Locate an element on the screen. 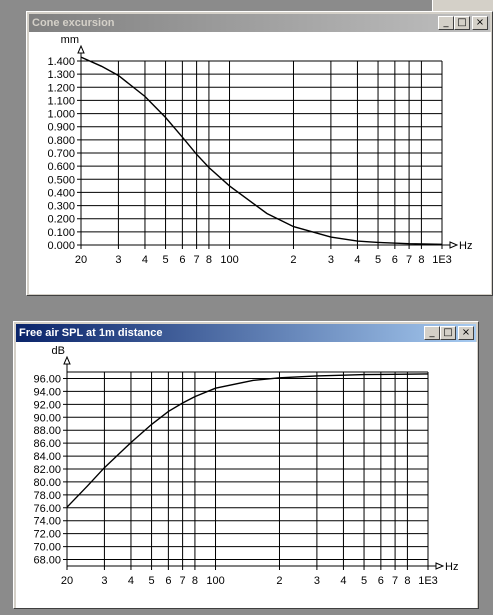 The height and width of the screenshot is (615, 493). y-tick-label: 72.00 is located at coordinates (47, 535).